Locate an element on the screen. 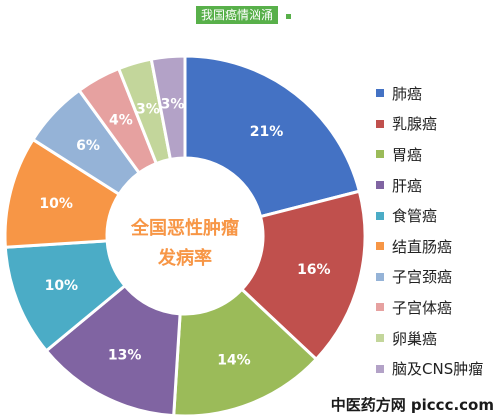 The image size is (500, 417). legend-item: 乳腺癌 is located at coordinates (438, 124).